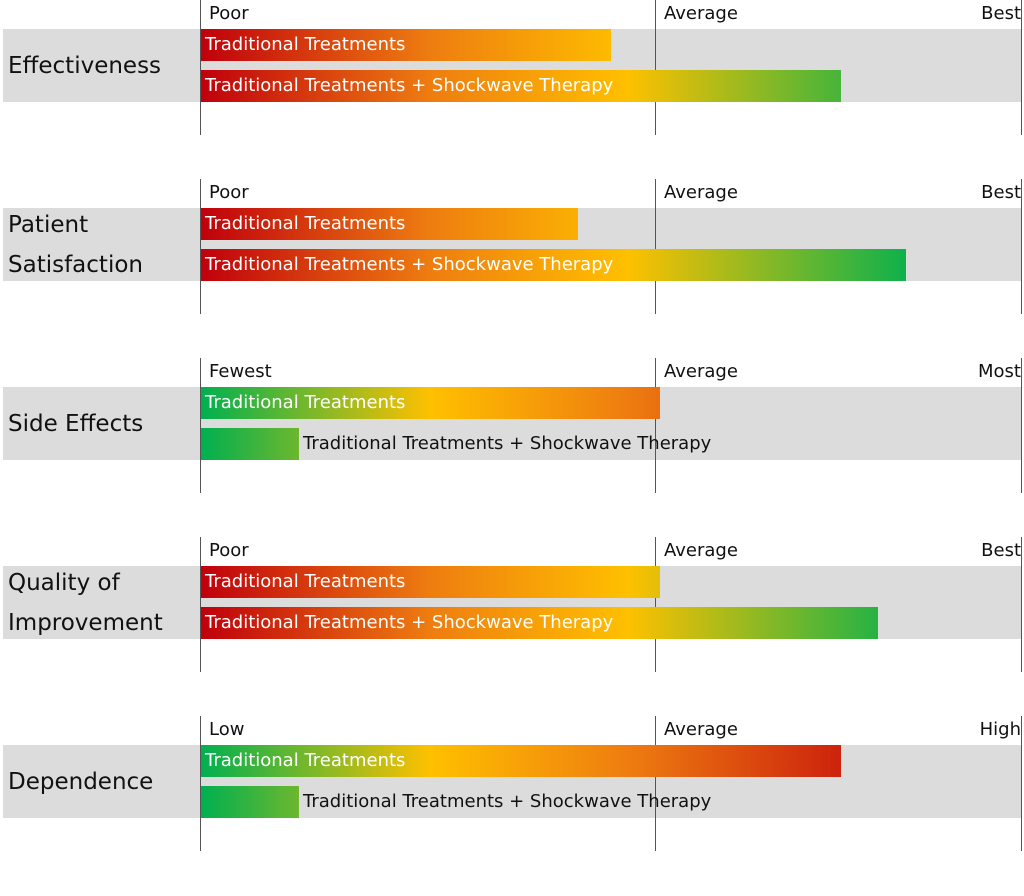  What do you see at coordinates (75, 244) in the screenshot?
I see `metric-label: Patient Satisfaction` at bounding box center [75, 244].